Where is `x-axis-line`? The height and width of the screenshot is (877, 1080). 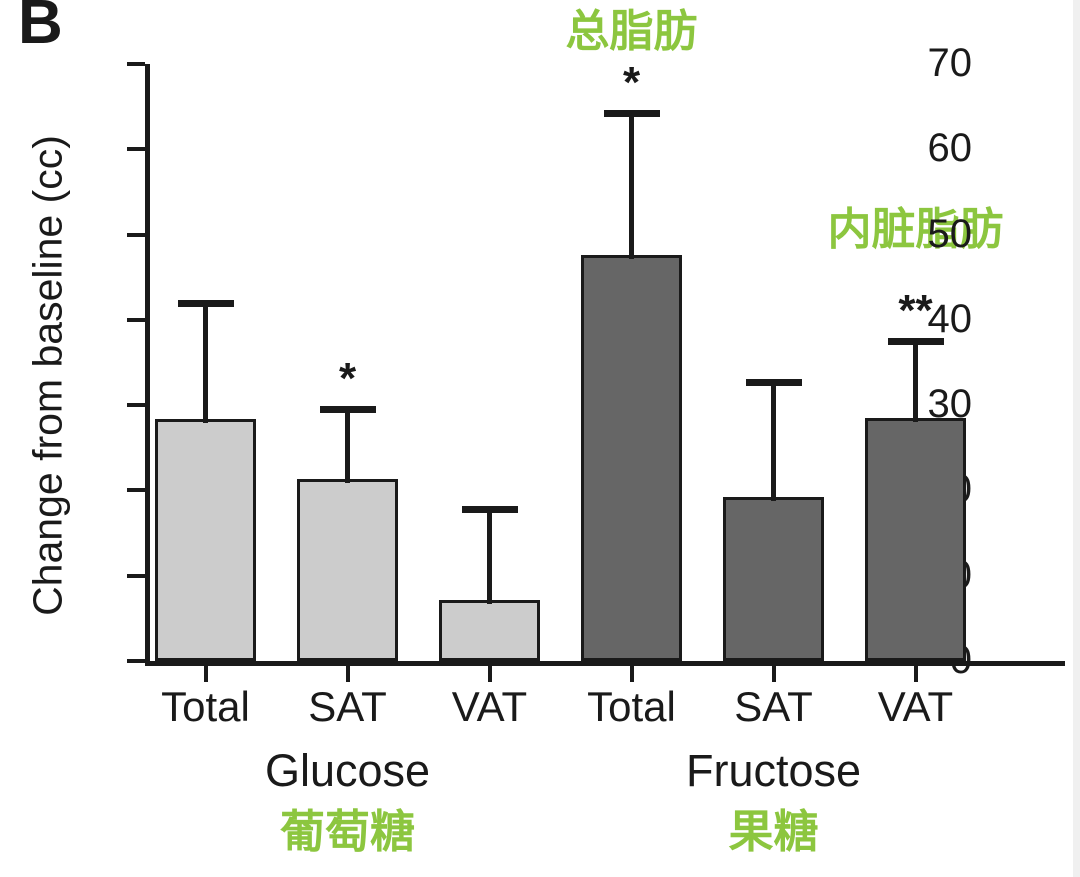 x-axis-line is located at coordinates (605, 663).